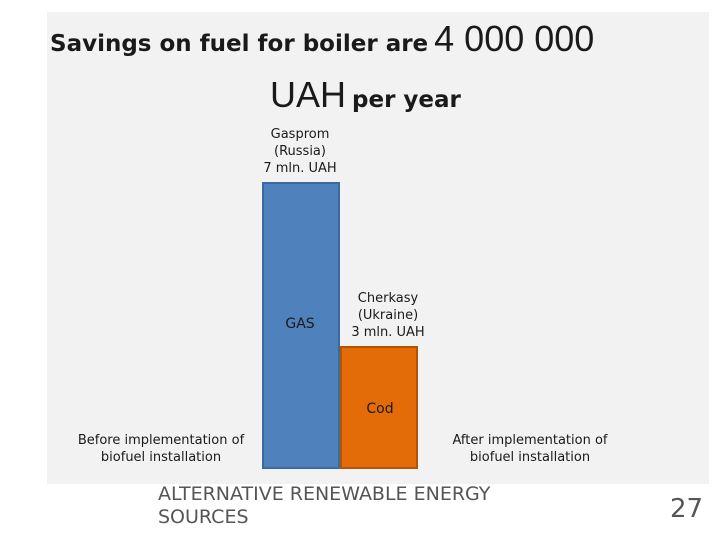 The image size is (720, 540). What do you see at coordinates (388, 298) in the screenshot?
I see `annotation-line: Cherkasy` at bounding box center [388, 298].